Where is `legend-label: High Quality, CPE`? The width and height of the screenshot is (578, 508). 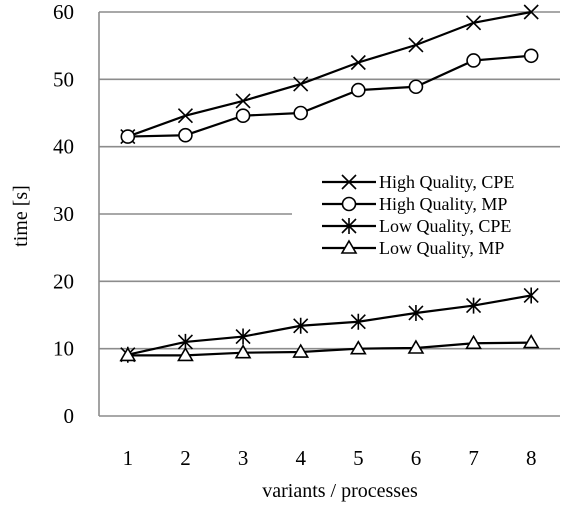 legend-label: High Quality, CPE is located at coordinates (446, 182).